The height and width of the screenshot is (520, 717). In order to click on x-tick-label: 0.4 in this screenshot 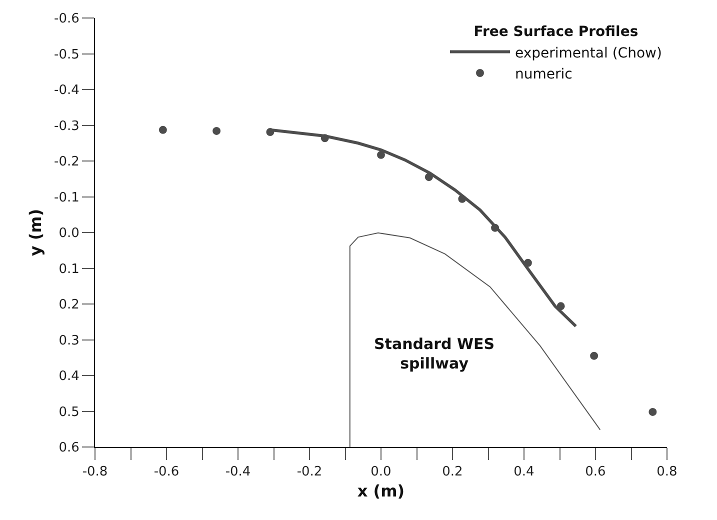, I will do `click(524, 472)`.